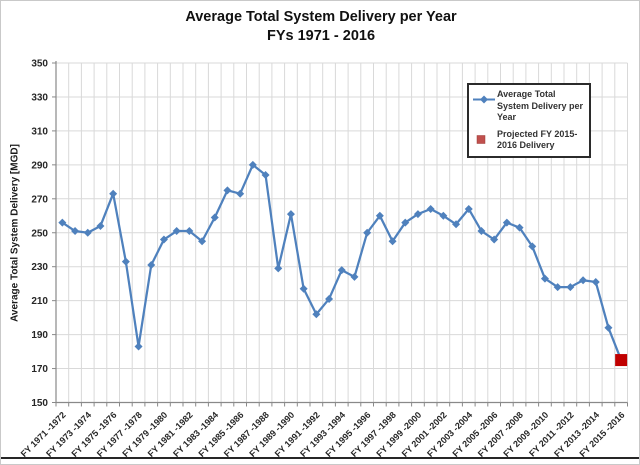 The image size is (640, 465). I want to click on y-tick-label: 350, so click(39, 64).